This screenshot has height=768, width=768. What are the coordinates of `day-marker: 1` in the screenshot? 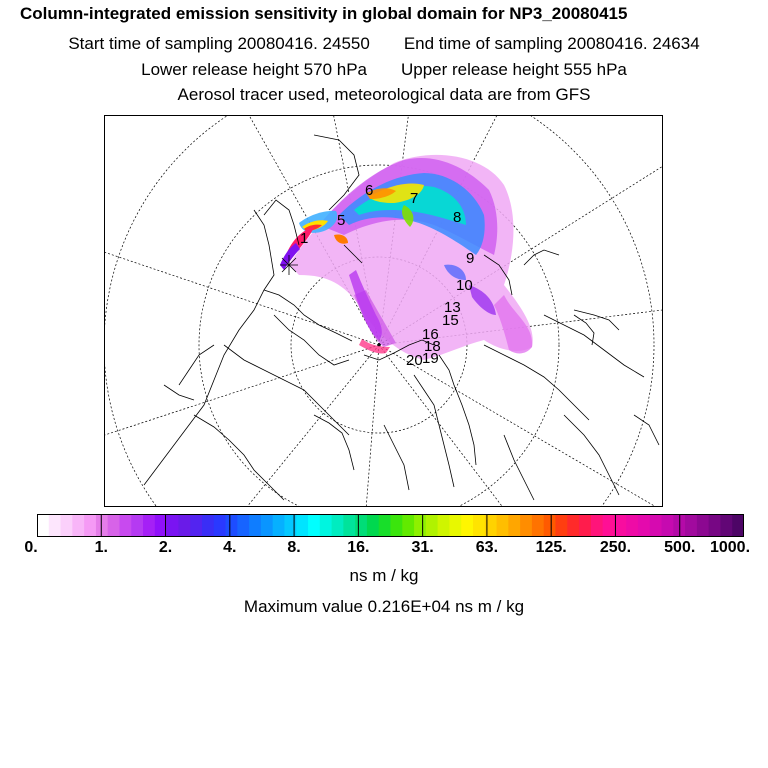 It's located at (304, 238).